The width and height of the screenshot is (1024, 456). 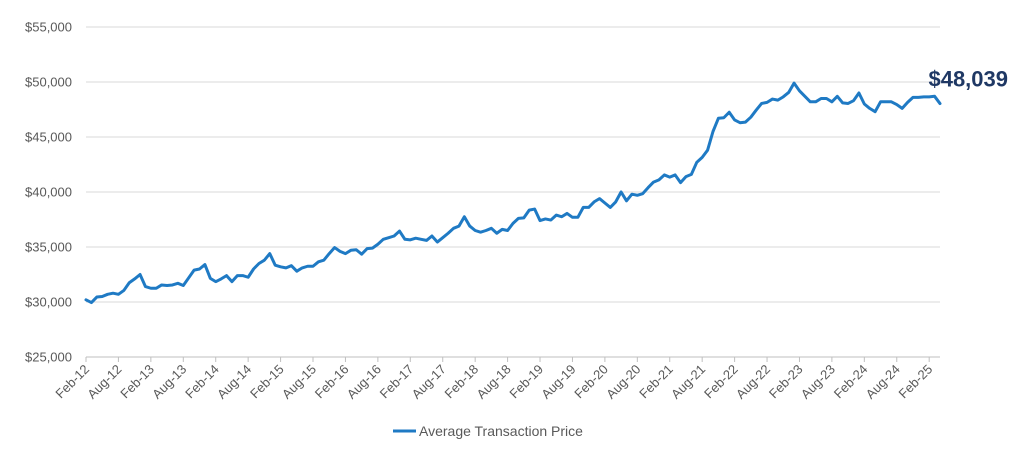 I want to click on x-tick-label: Feb-14, so click(x=202, y=382).